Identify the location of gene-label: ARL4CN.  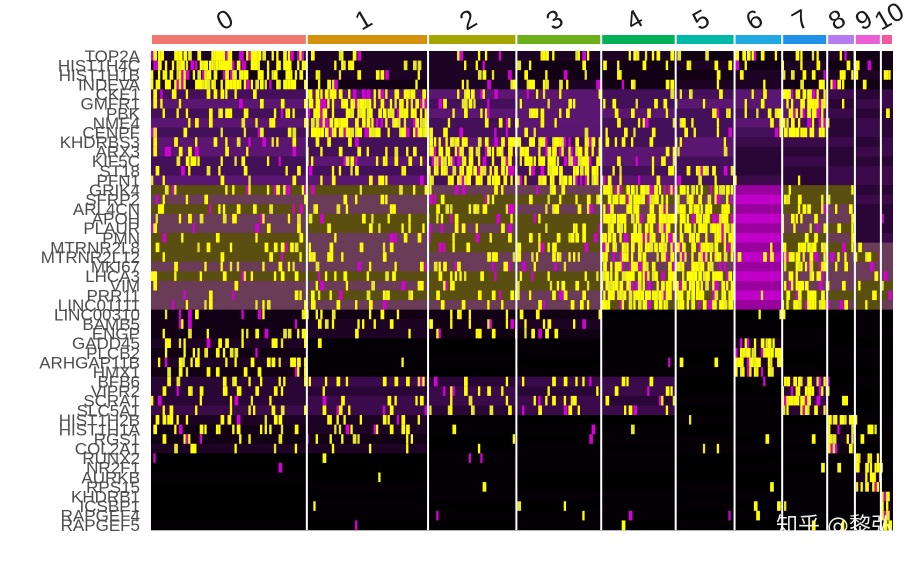
(106, 209).